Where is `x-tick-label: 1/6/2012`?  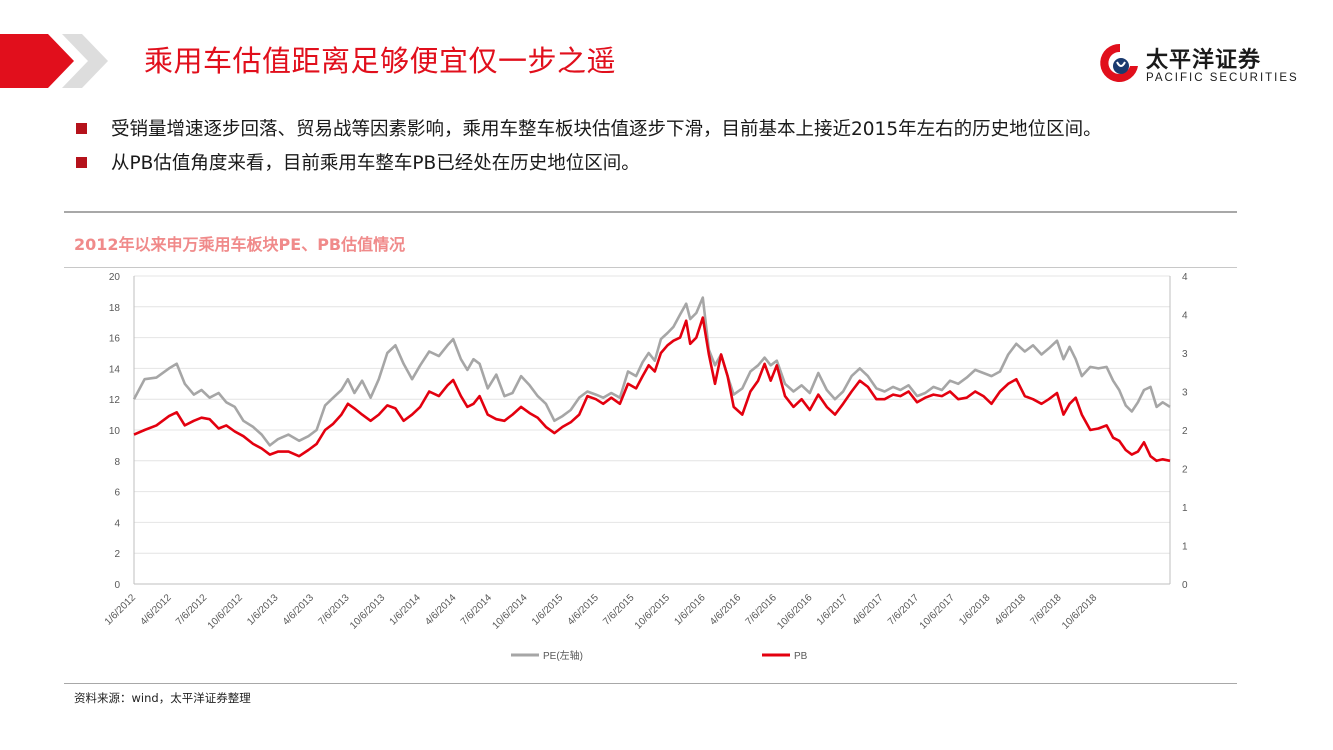
x-tick-label: 1/6/2012 is located at coordinates (121, 610).